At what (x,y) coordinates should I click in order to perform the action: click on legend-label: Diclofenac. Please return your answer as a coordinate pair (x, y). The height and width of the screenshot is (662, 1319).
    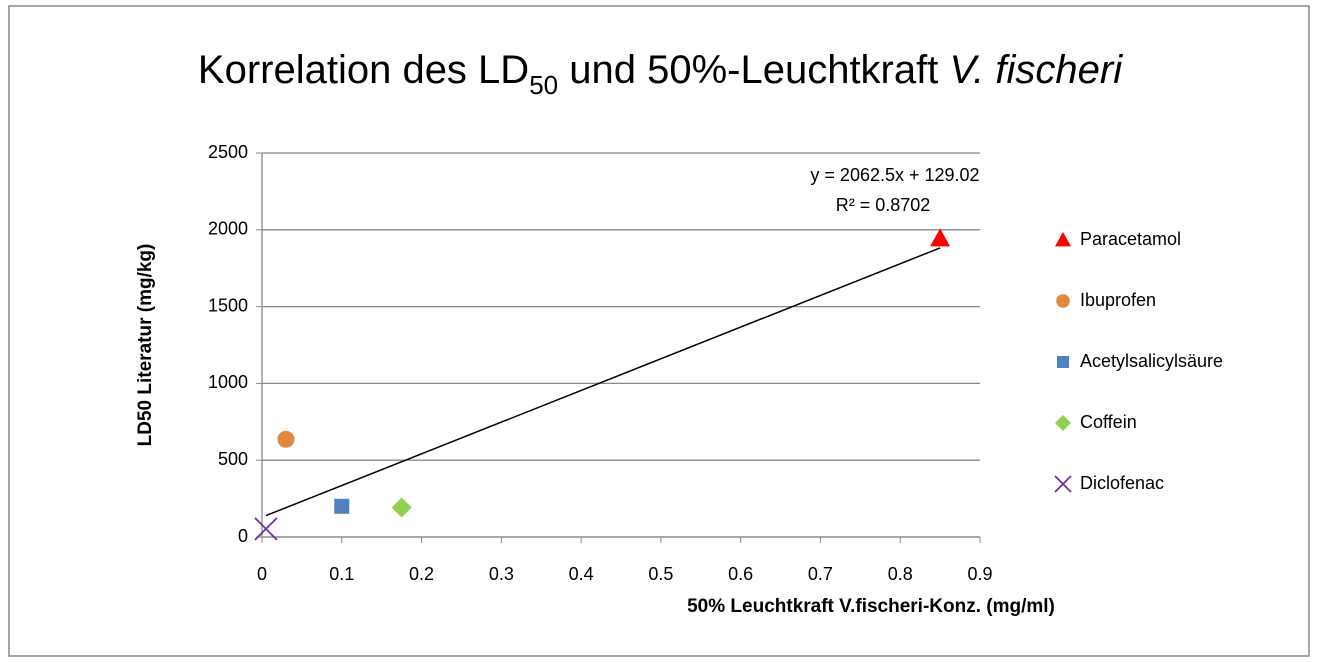
    Looking at the image, I should click on (1122, 483).